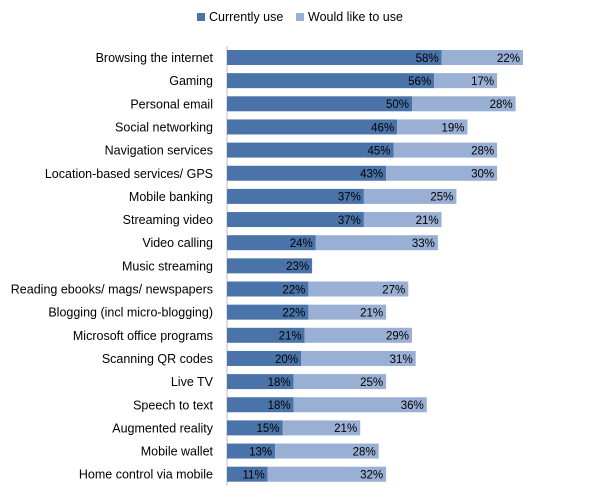 The image size is (600, 503). Describe the element at coordinates (427, 59) in the screenshot. I see `data-label: 58%` at that location.